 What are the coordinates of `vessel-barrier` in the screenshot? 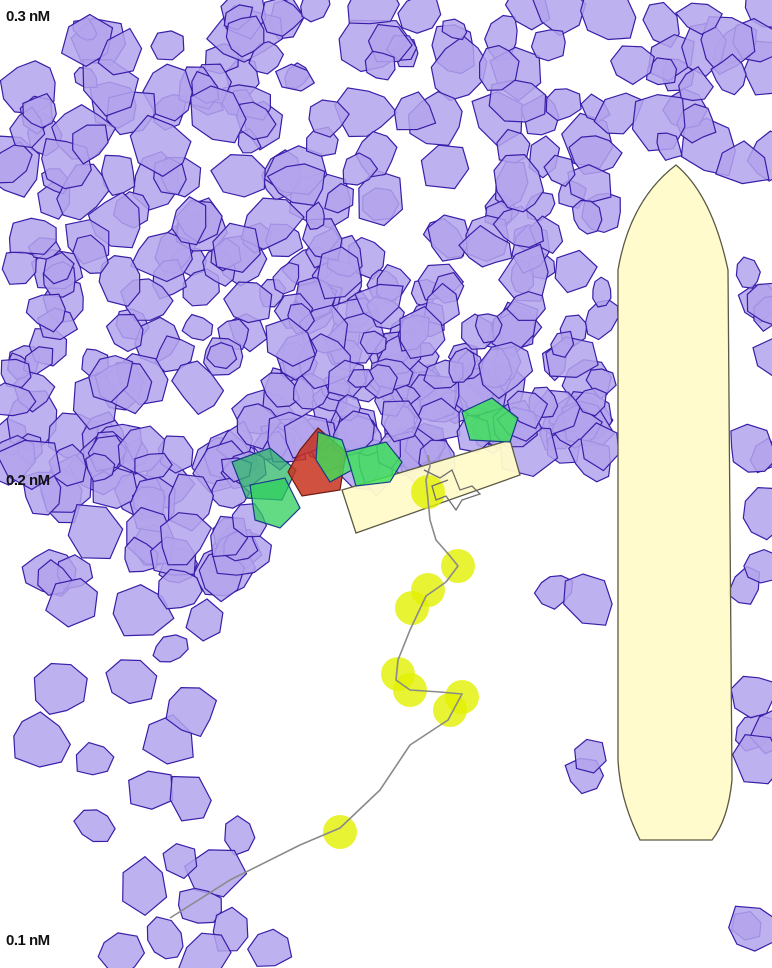 It's located at (675, 502).